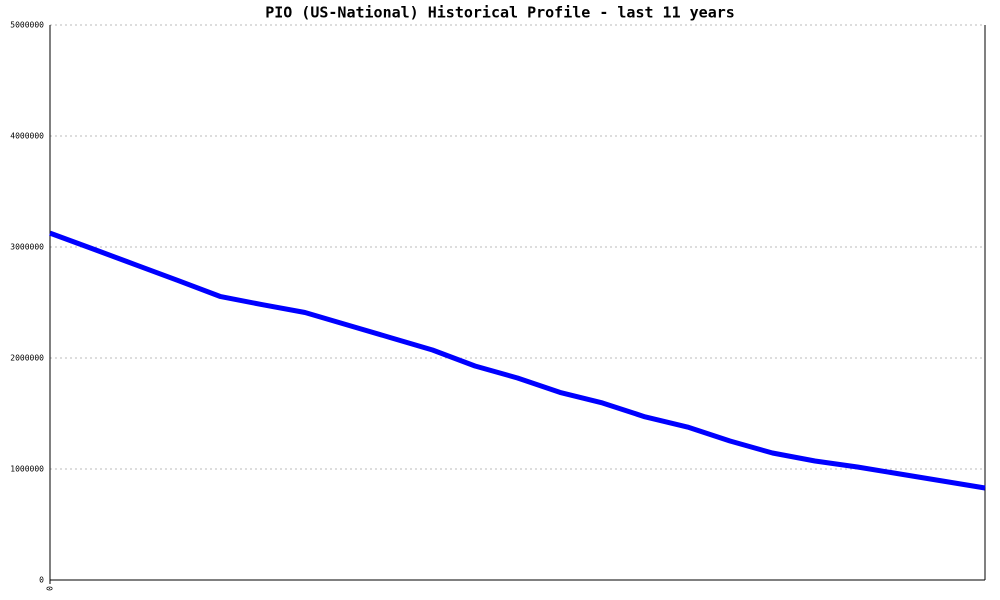 This screenshot has width=1000, height=600. I want to click on y-tick-label: 1000000, so click(27, 469).